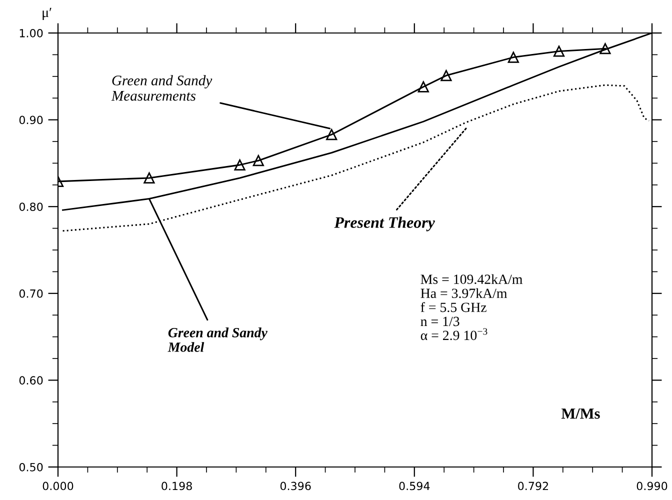 Image resolution: width=672 pixels, height=500 pixels. I want to click on y-tick-label: 0.50, so click(31, 467).